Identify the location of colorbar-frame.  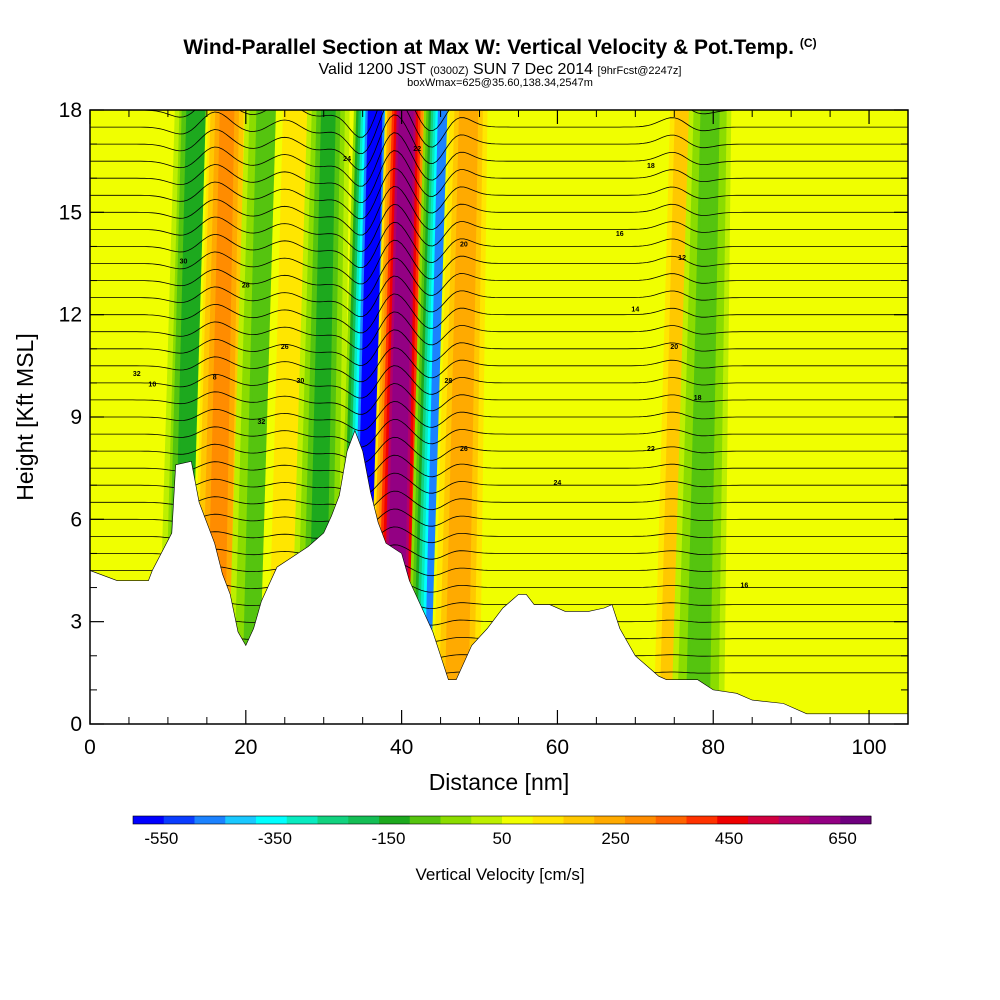
(502, 820).